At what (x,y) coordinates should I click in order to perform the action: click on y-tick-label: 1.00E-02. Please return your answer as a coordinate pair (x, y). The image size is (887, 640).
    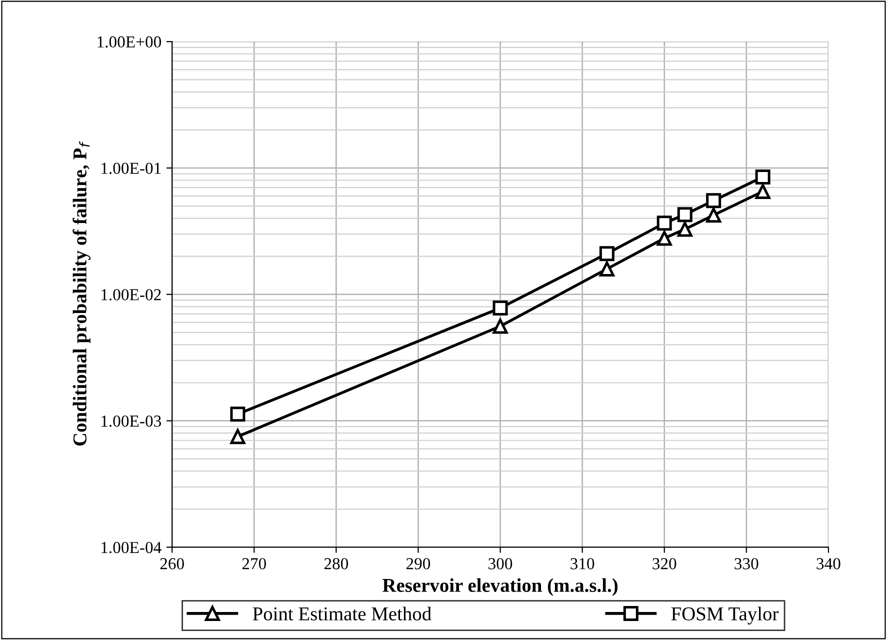
    Looking at the image, I should click on (131, 294).